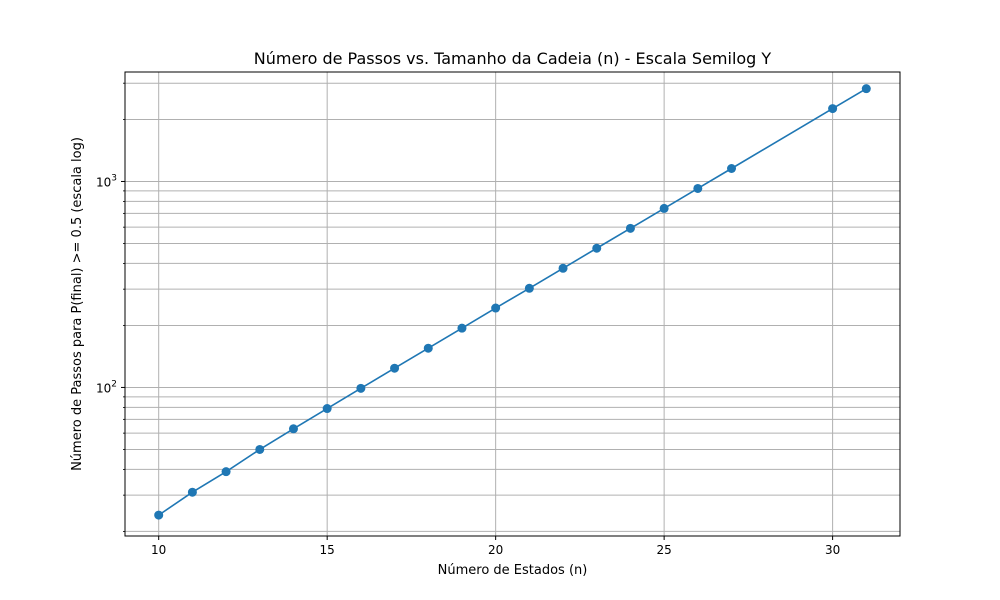 This screenshot has width=1000, height=600. Describe the element at coordinates (663, 550) in the screenshot. I see `x-tick-label: 25` at that location.